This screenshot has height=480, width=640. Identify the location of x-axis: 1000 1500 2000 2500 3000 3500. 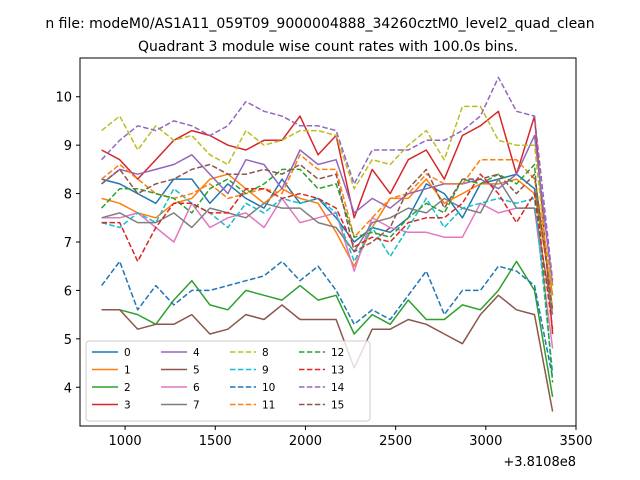
(351, 437).